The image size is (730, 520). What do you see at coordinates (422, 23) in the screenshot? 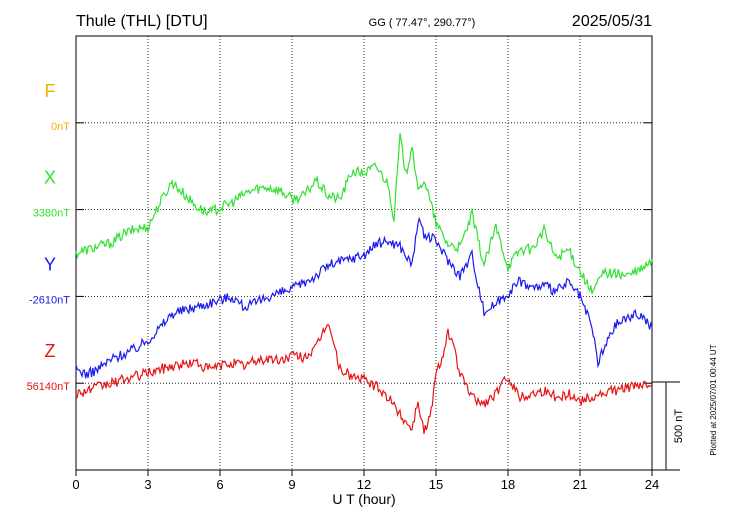
I see `coordinates-label: GG ( 77.47°, 290.77°)` at bounding box center [422, 23].